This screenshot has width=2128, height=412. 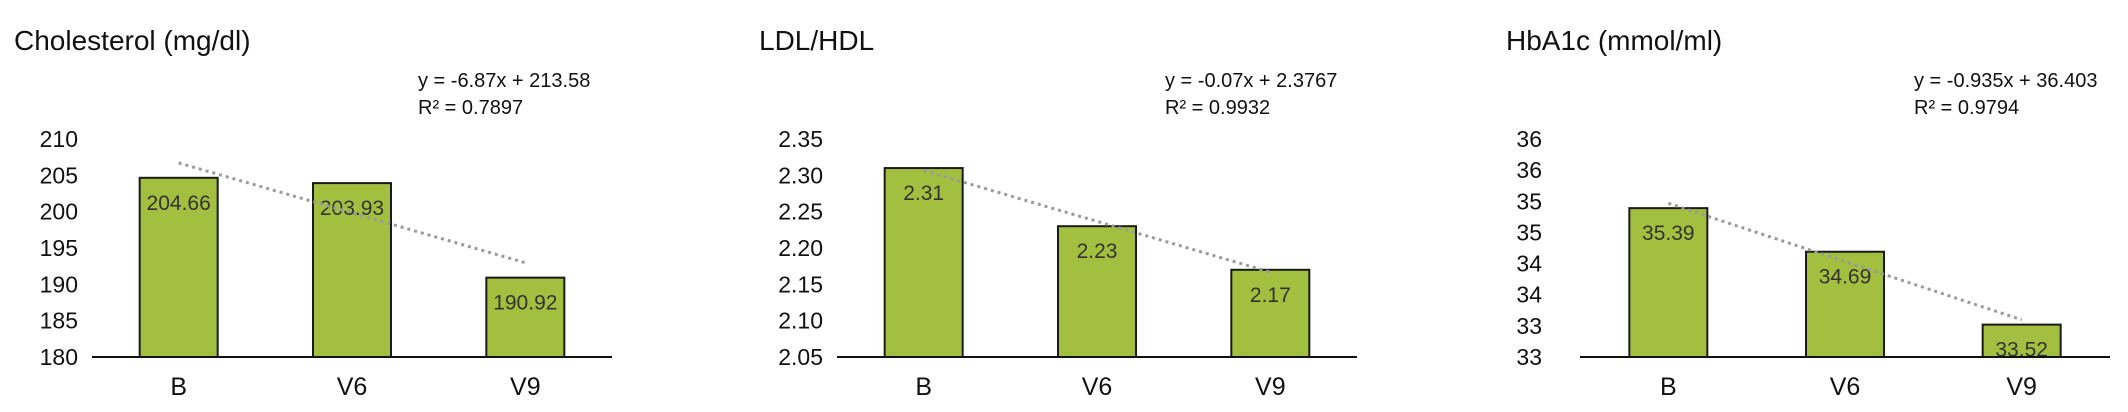 I want to click on bar-value-label: 2.17, so click(x=1270, y=295).